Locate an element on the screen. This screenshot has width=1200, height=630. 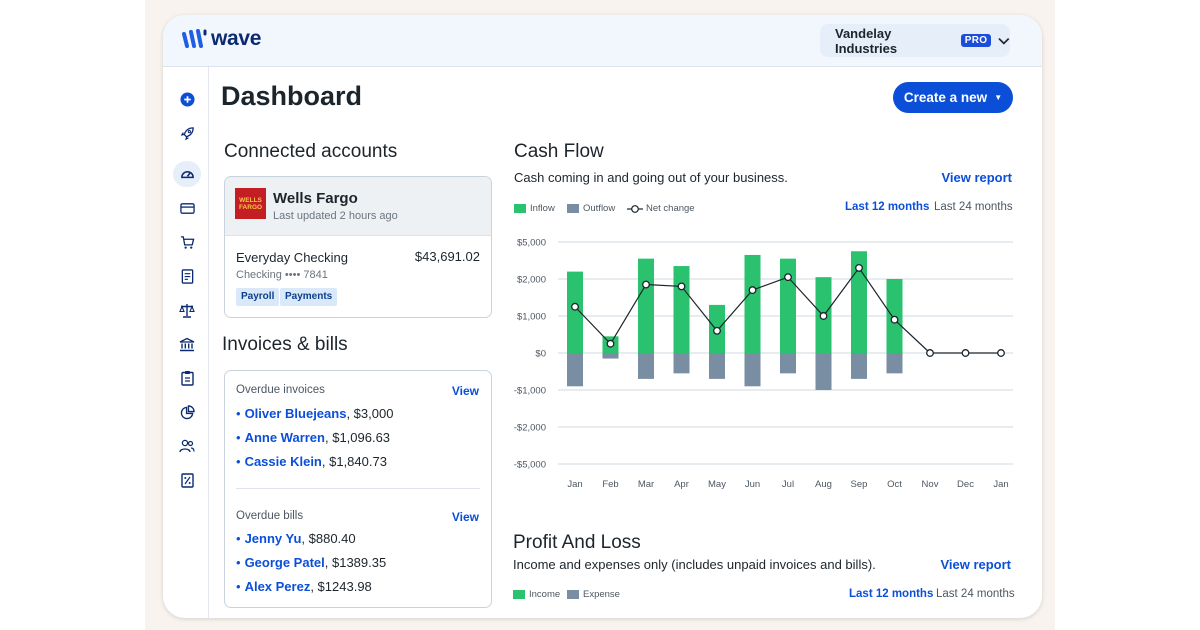
x-tick-label: May is located at coordinates (717, 484).